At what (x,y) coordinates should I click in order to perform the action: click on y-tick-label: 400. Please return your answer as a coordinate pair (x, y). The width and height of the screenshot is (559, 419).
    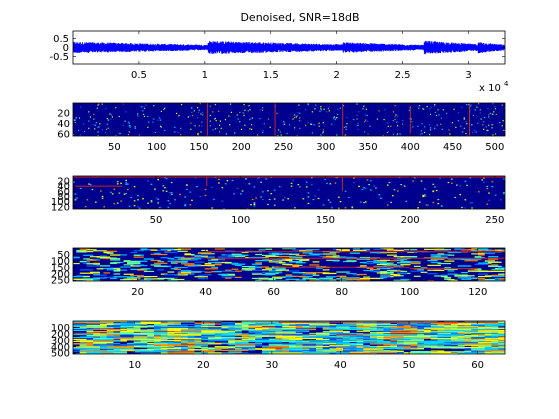
    Looking at the image, I should click on (60, 347).